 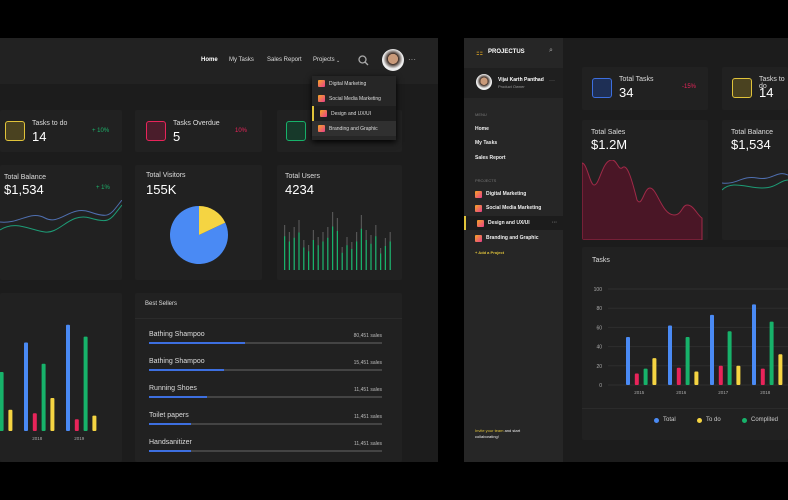 What do you see at coordinates (598, 290) in the screenshot?
I see `y-tick-label: 100` at bounding box center [598, 290].